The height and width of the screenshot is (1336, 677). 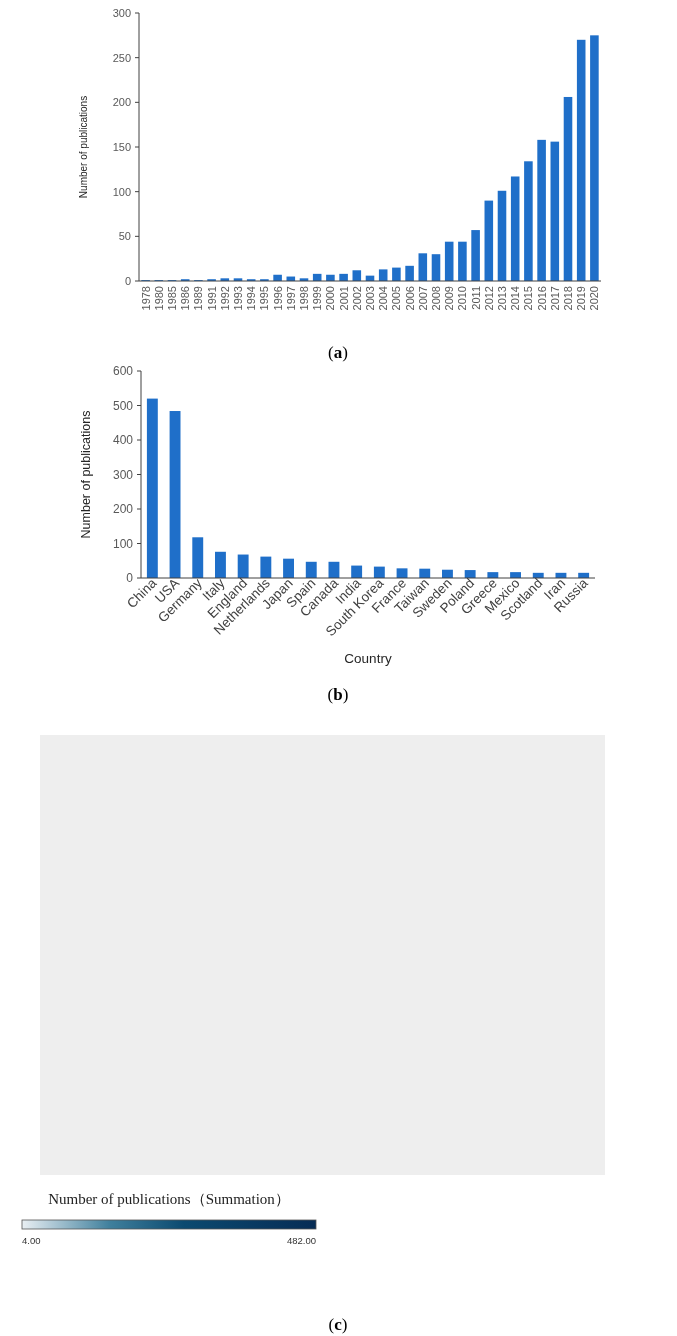 I want to click on text: 482.00, so click(x=301, y=1240).